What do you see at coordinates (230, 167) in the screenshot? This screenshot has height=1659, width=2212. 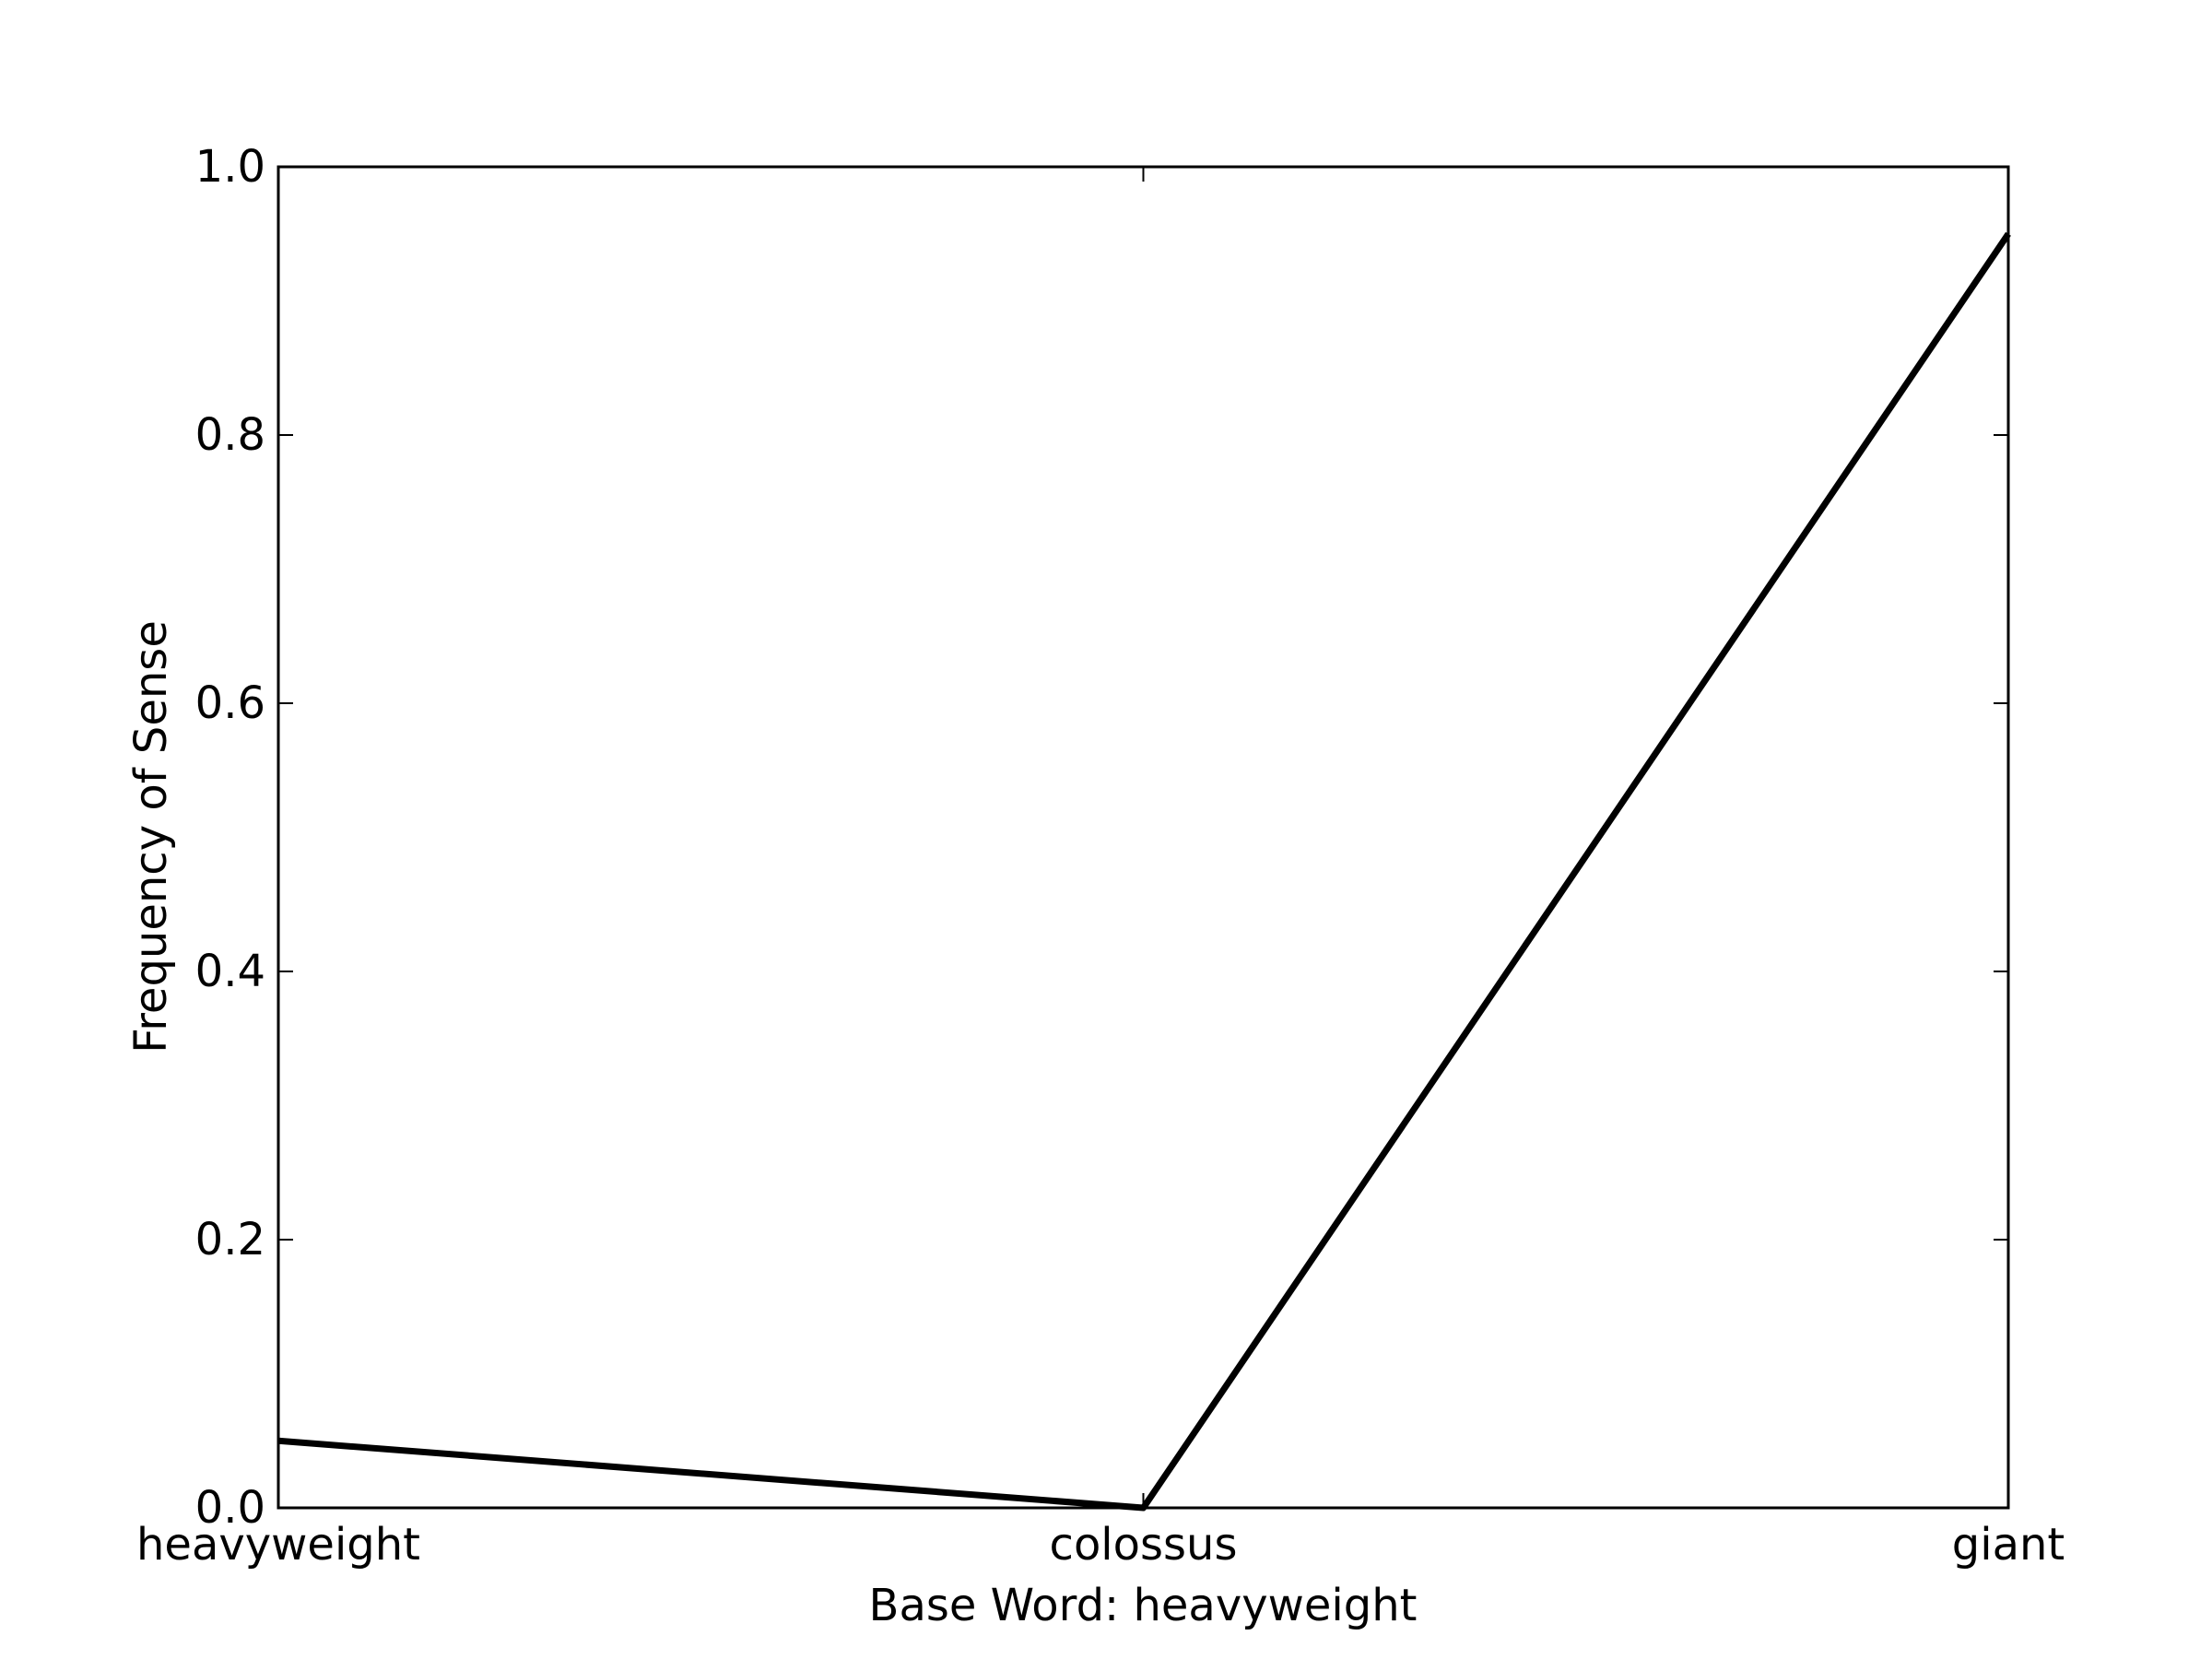 I see `y-tick-label: 1.0` at bounding box center [230, 167].